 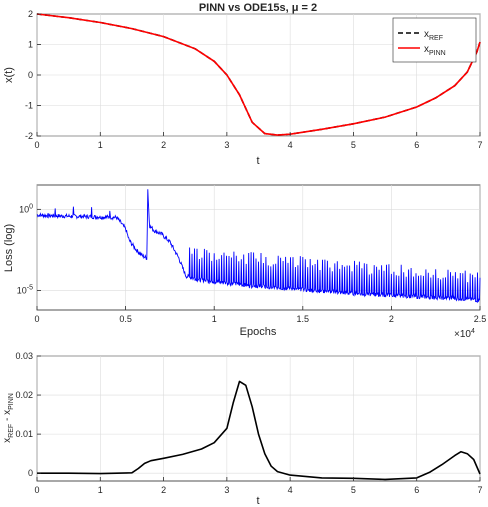 What do you see at coordinates (258, 332) in the screenshot?
I see `x-axis-label: Epochs` at bounding box center [258, 332].